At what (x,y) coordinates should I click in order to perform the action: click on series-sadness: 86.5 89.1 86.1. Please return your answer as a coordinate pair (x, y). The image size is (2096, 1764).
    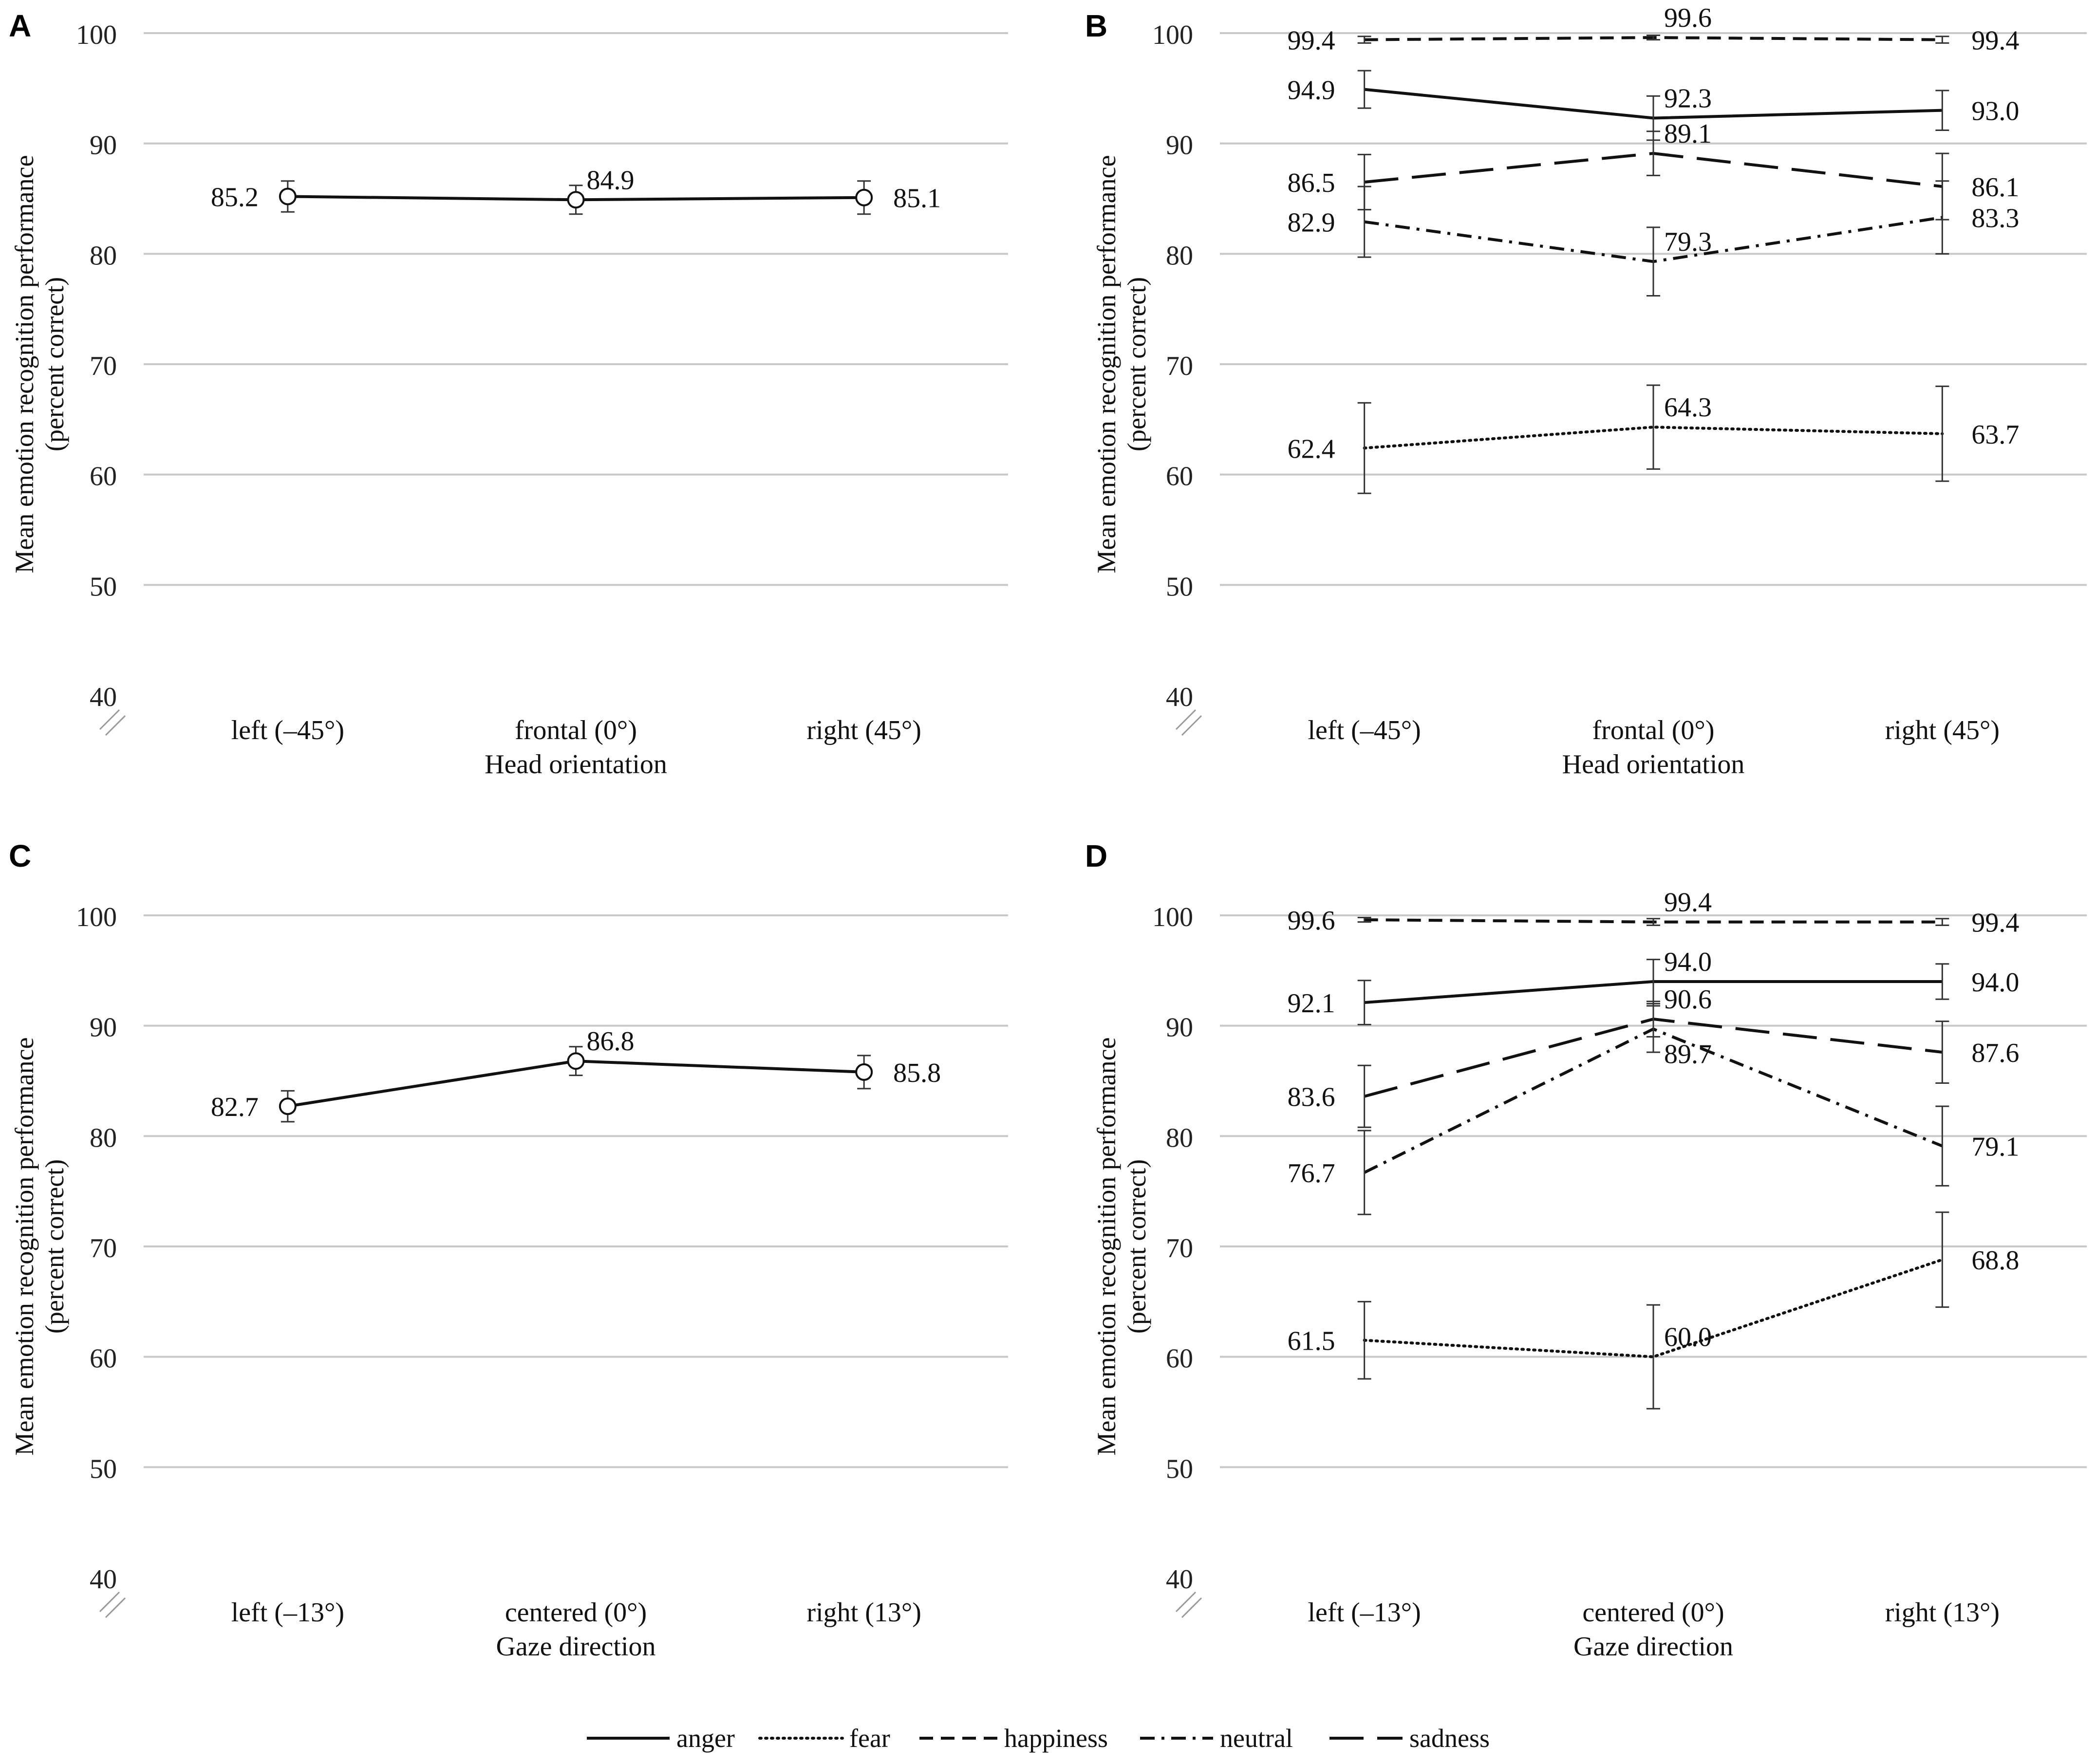
    Looking at the image, I should click on (1654, 170).